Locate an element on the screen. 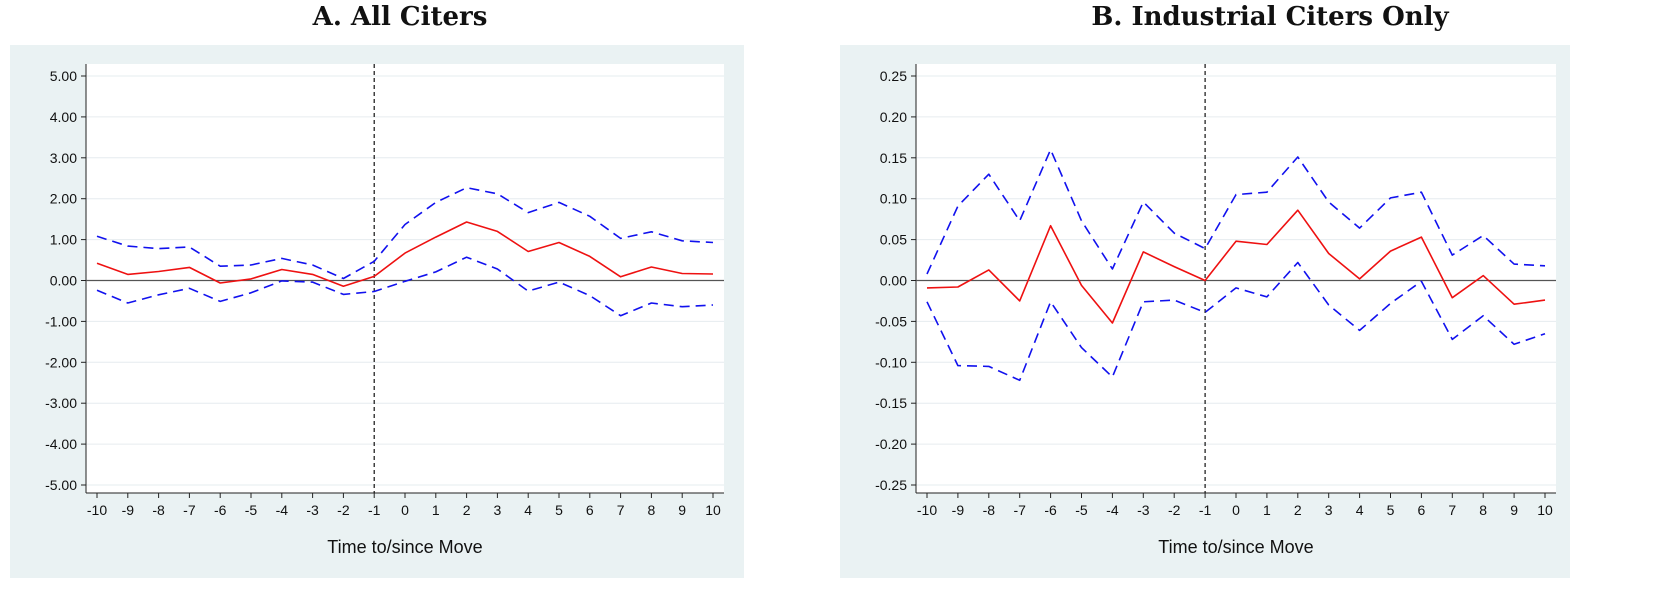 The height and width of the screenshot is (610, 1660). panel-a-x-tick-label: 4 is located at coordinates (528, 510).